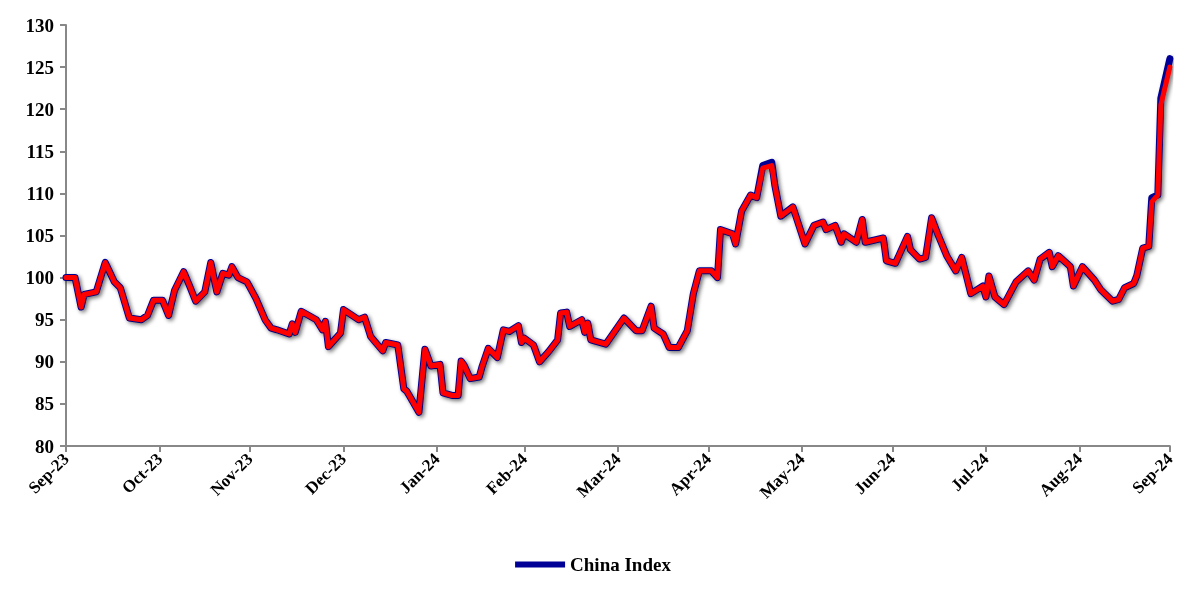 The height and width of the screenshot is (589, 1186). I want to click on y-tick-label: 85, so click(44, 404).